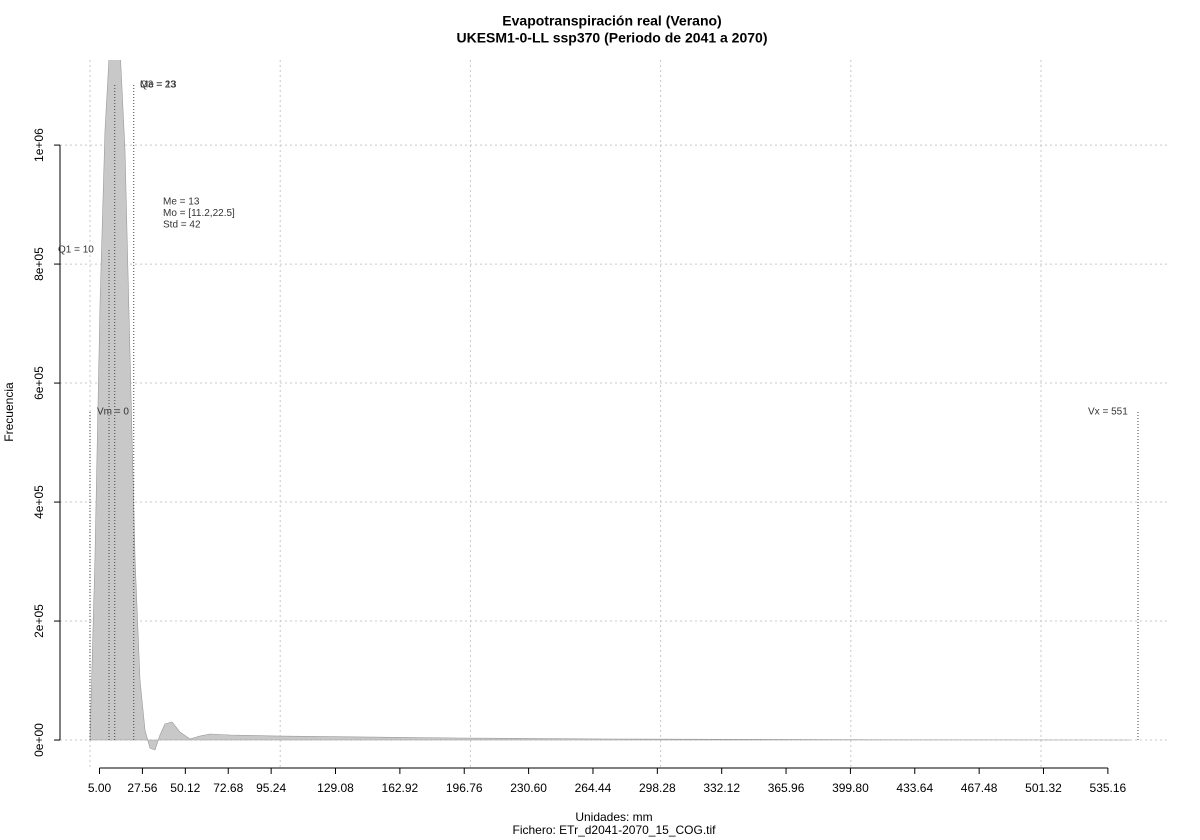 This screenshot has height=840, width=1200. What do you see at coordinates (979, 788) in the screenshot?
I see `x-tick-label: 467.48` at bounding box center [979, 788].